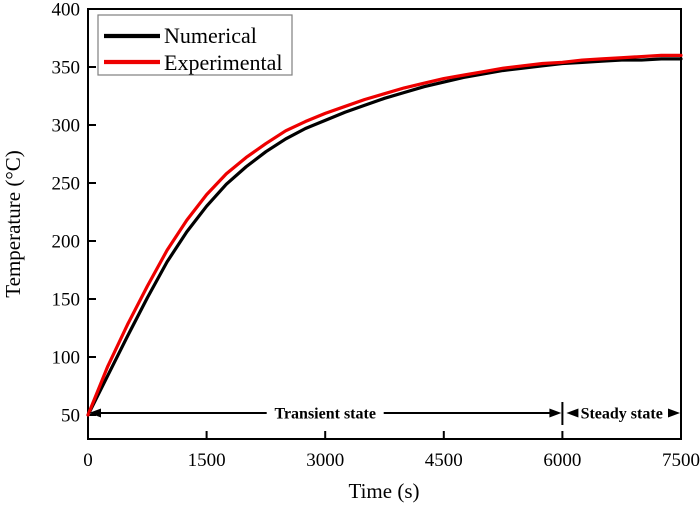 Image resolution: width=700 pixels, height=507 pixels. Describe the element at coordinates (66, 184) in the screenshot. I see `y-tick-label: 250` at that location.